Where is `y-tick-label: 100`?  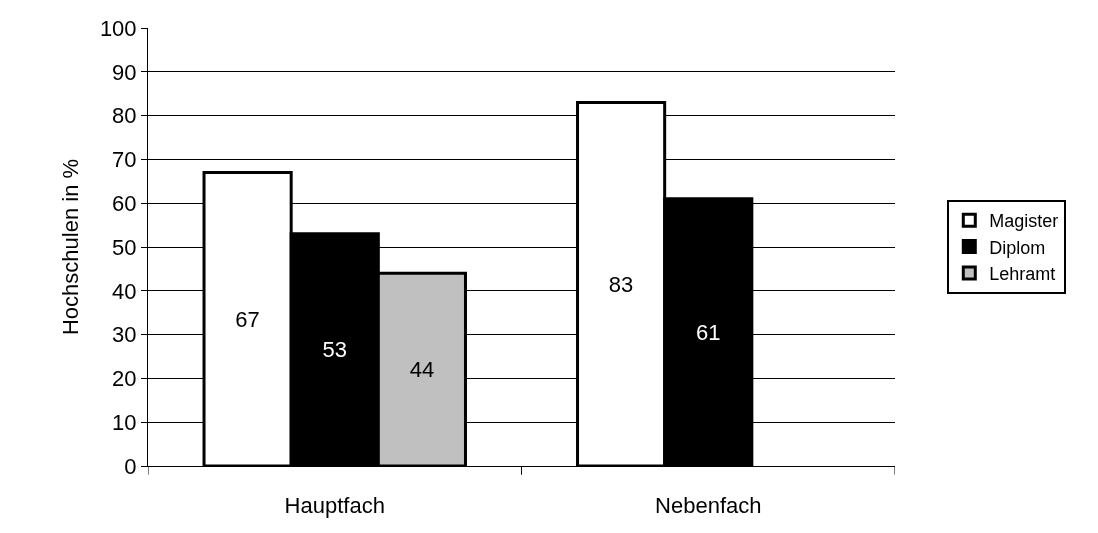 y-tick-label: 100 is located at coordinates (118, 28).